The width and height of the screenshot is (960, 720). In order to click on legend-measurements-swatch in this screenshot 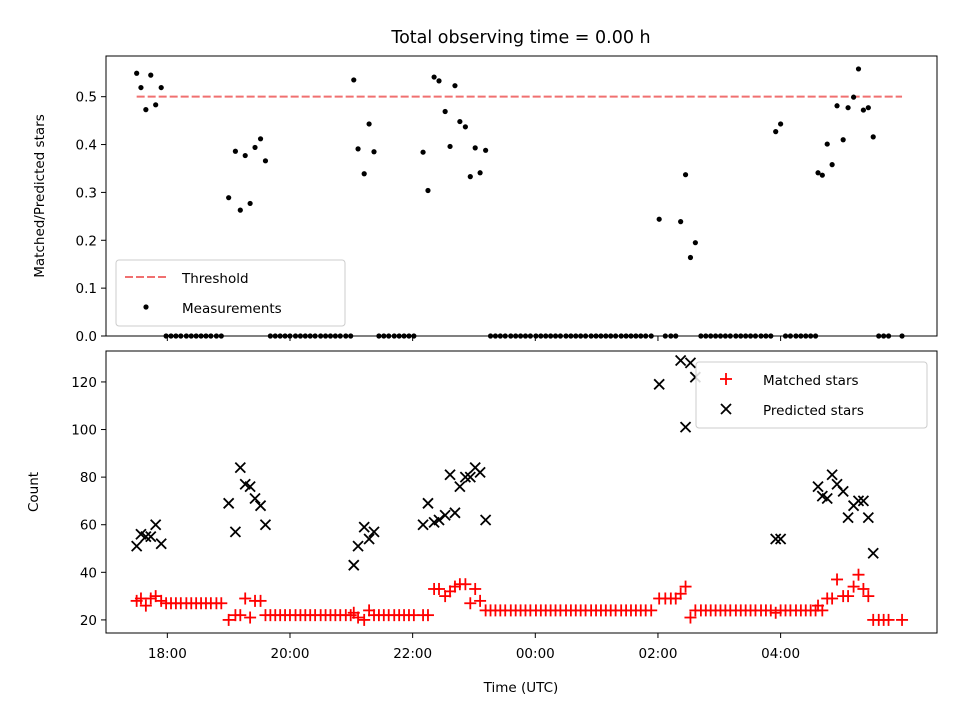, I will do `click(146, 307)`.